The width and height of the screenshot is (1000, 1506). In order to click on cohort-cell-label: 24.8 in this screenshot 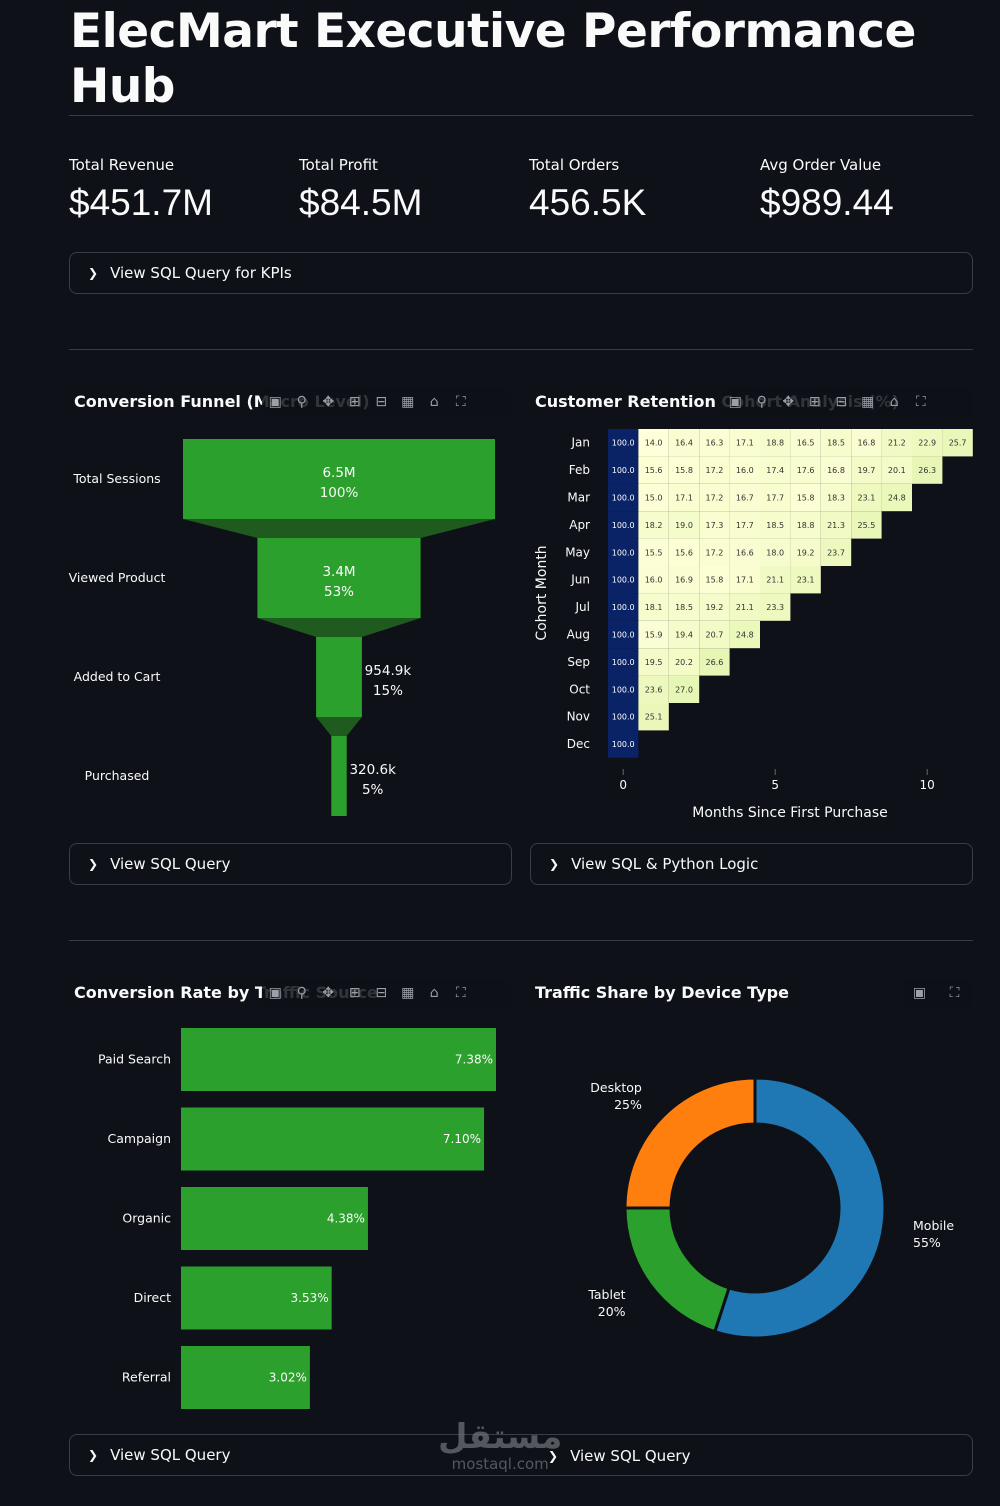, I will do `click(897, 498)`.